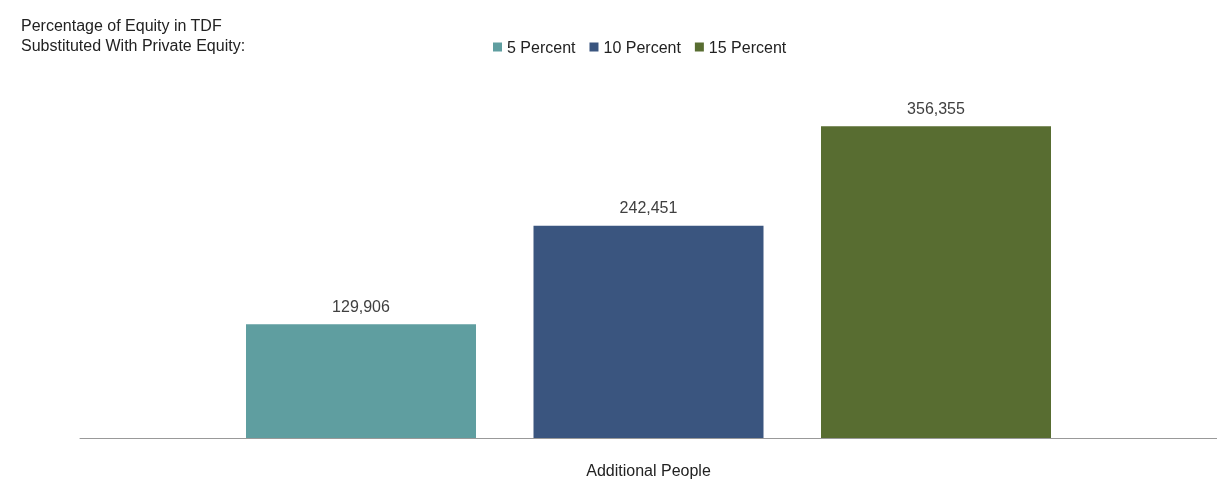 The height and width of the screenshot is (491, 1225). I want to click on x-axis-title: Additional People, so click(648, 470).